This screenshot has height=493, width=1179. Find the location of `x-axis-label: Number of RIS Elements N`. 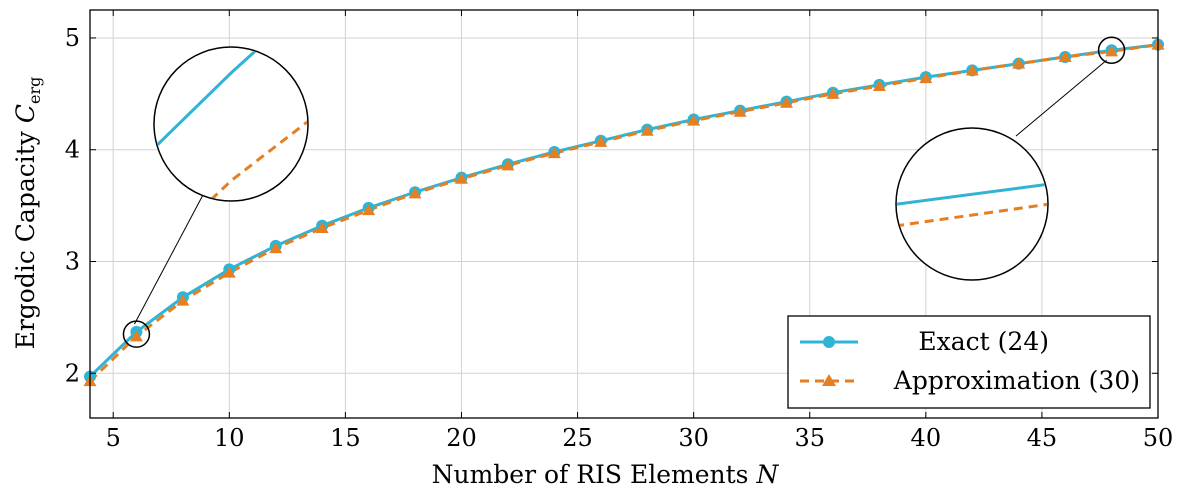

x-axis-label: Number of RIS Elements N is located at coordinates (606, 474).